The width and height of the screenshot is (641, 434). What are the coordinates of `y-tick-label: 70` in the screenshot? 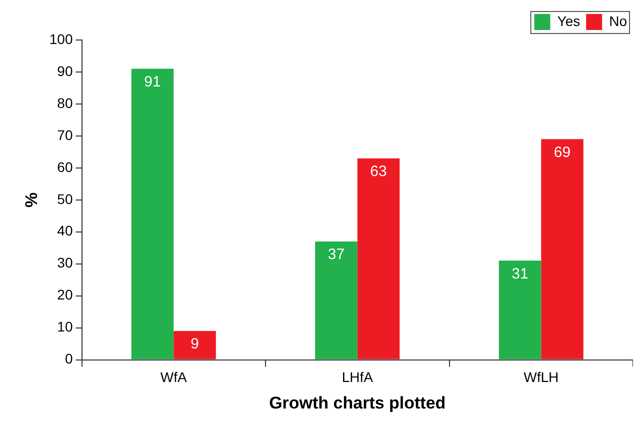 It's located at (65, 134).